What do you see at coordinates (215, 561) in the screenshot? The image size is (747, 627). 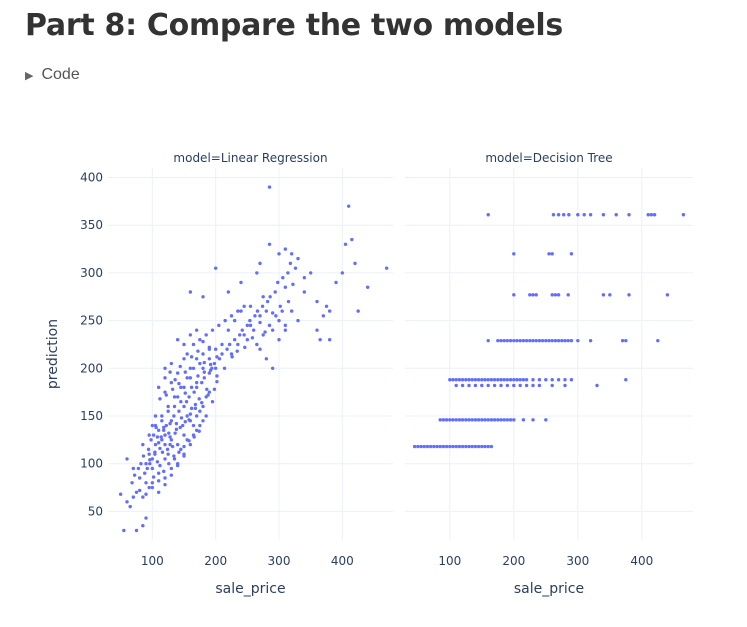 I see `x-tick-label: 200` at bounding box center [215, 561].